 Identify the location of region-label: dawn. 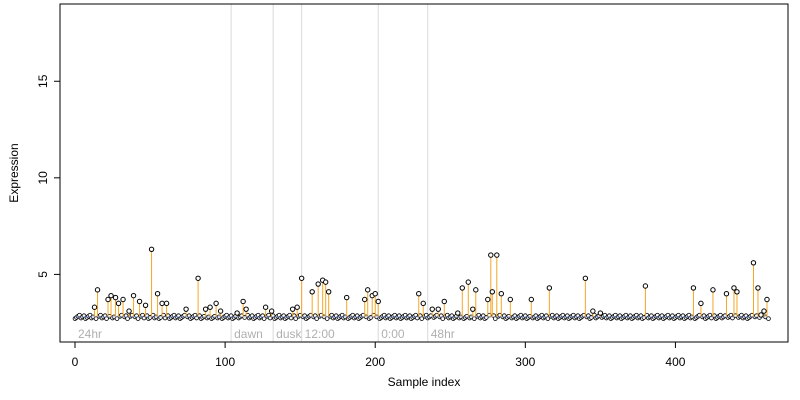
(248, 334).